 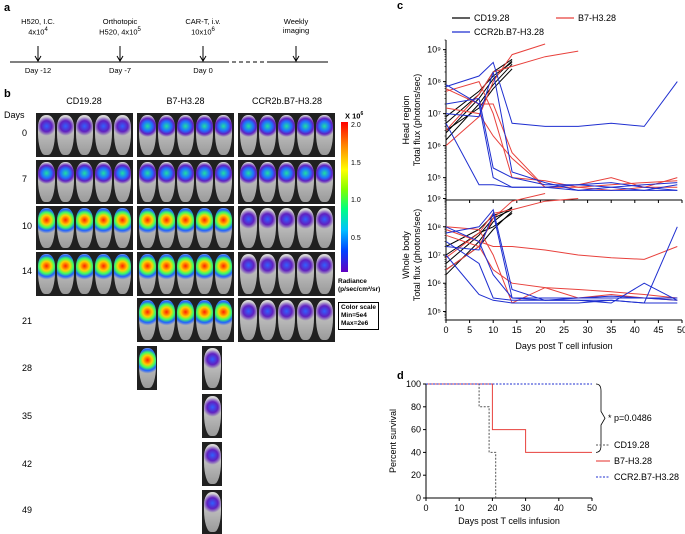 What do you see at coordinates (27, 510) in the screenshot?
I see `day-label: 49` at bounding box center [27, 510].